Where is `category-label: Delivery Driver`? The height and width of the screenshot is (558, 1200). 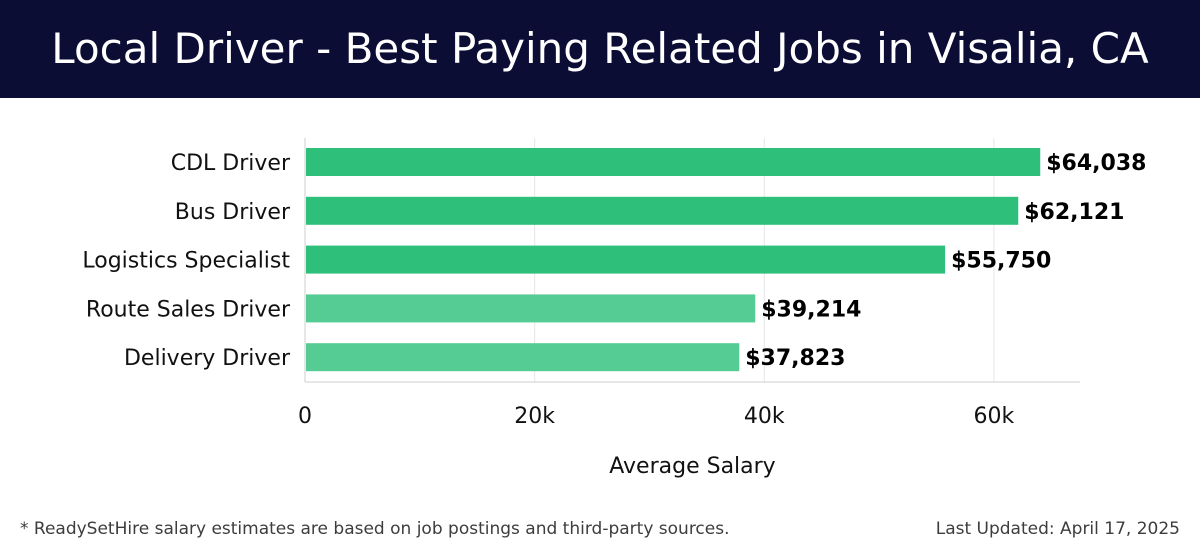 category-label: Delivery Driver is located at coordinates (207, 358).